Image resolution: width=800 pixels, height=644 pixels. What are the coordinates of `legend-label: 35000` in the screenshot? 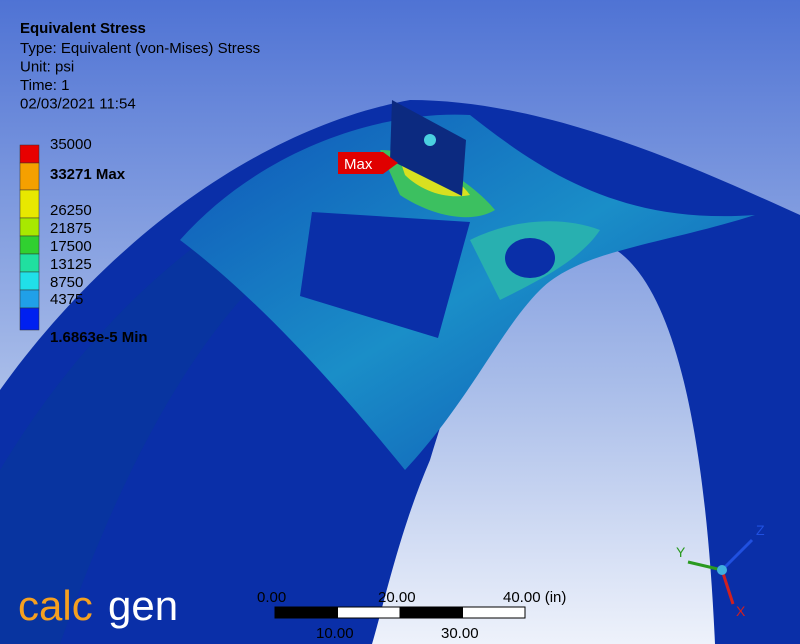 It's located at (71, 144).